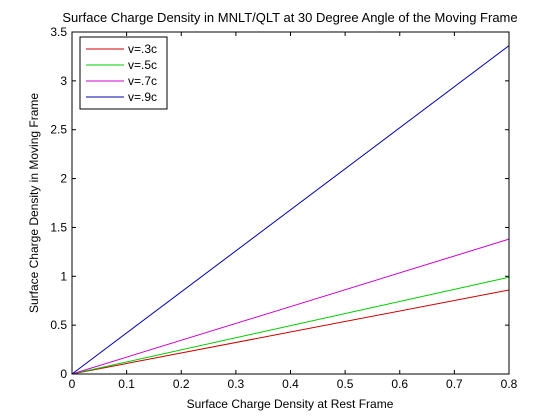  Describe the element at coordinates (63, 374) in the screenshot. I see `y-tick-label: 0` at that location.